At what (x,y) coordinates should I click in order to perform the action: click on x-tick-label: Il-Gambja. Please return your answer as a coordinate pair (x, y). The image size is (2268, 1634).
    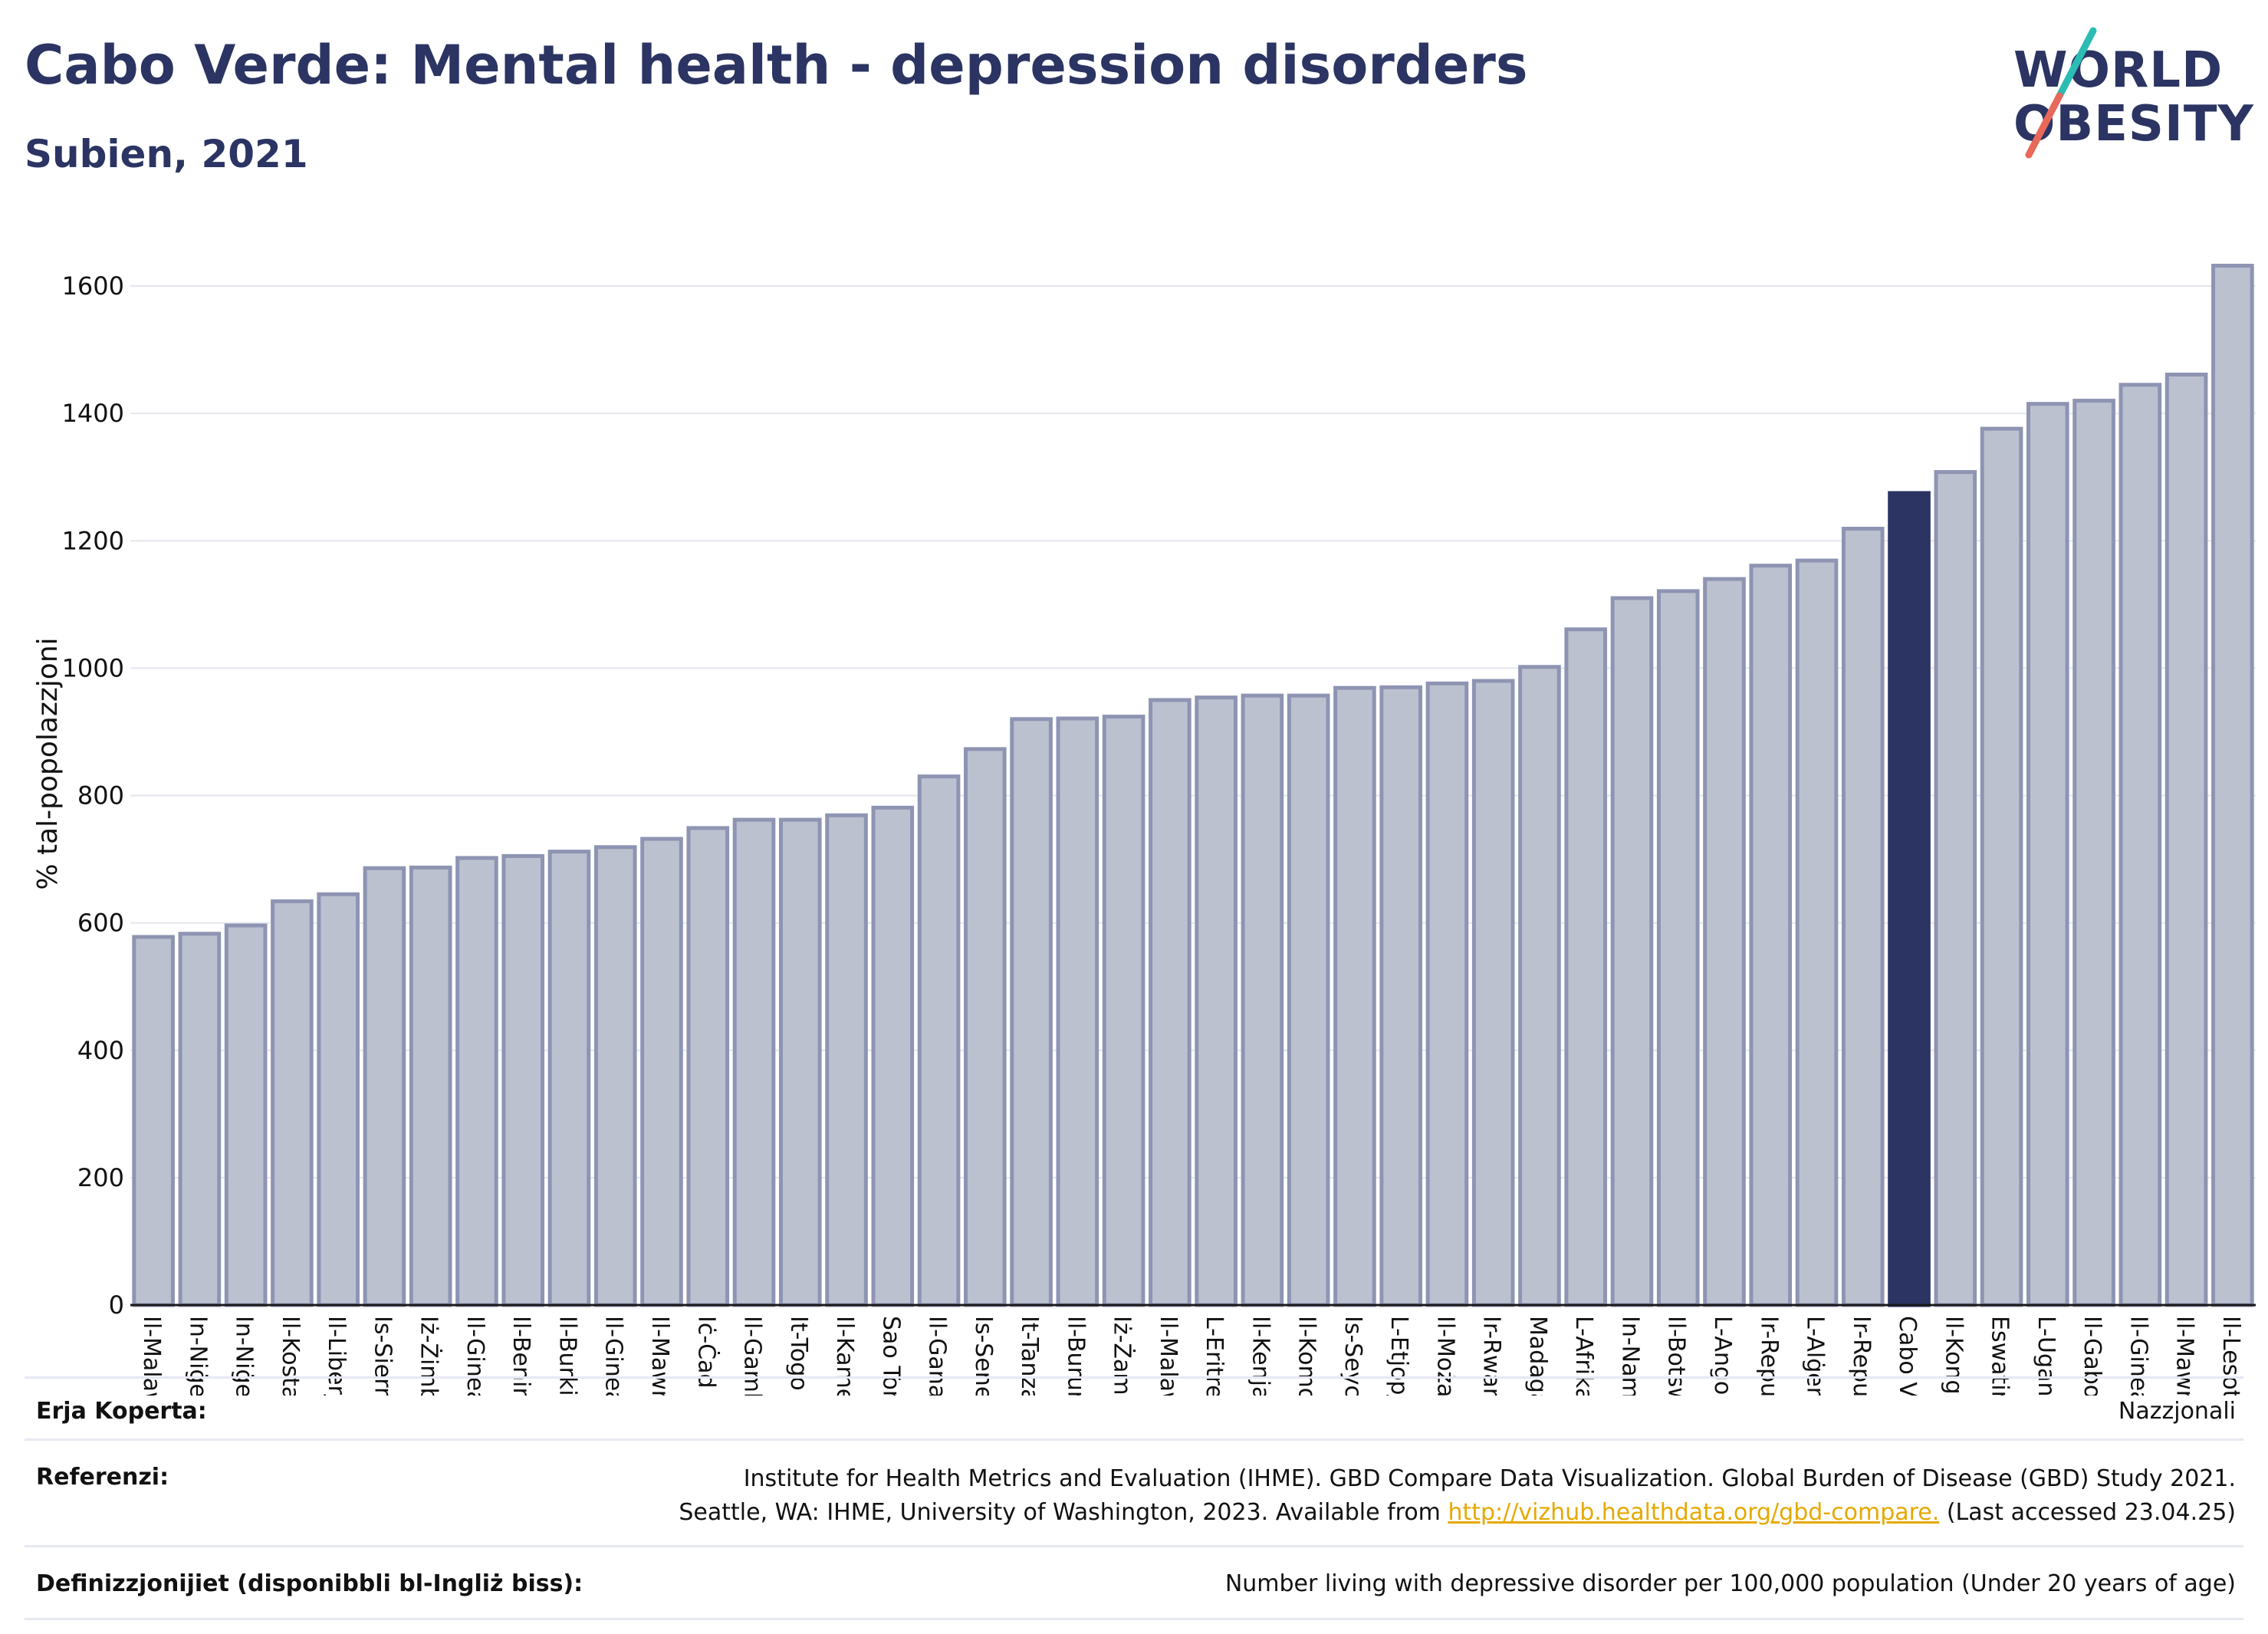
    Looking at the image, I should click on (752, 1356).